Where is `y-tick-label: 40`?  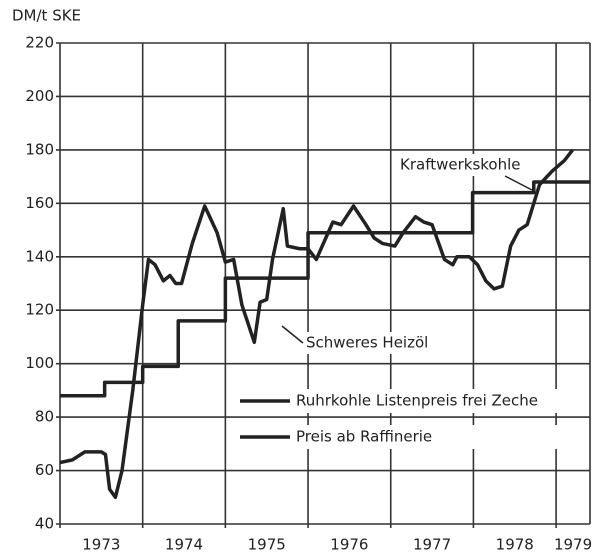 y-tick-label: 40 is located at coordinates (44, 524).